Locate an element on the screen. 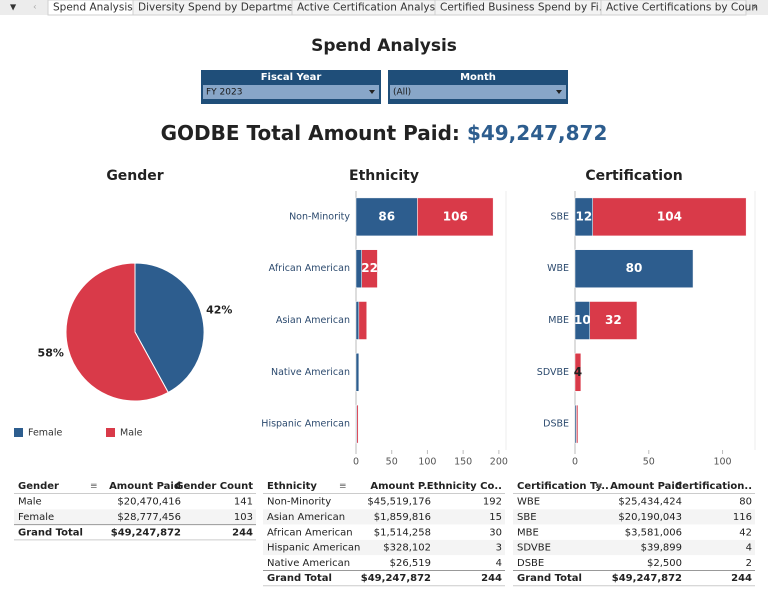 The image size is (768, 589). data-label: 32 is located at coordinates (613, 320).